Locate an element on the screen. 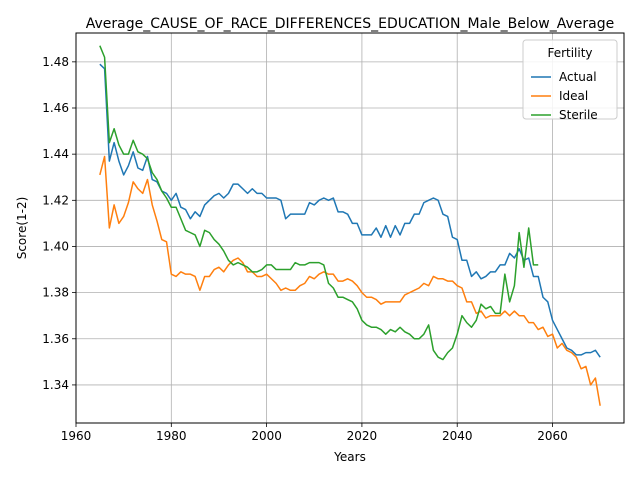 This screenshot has height=480, width=640. legend-label-ideal: Ideal is located at coordinates (573, 96).